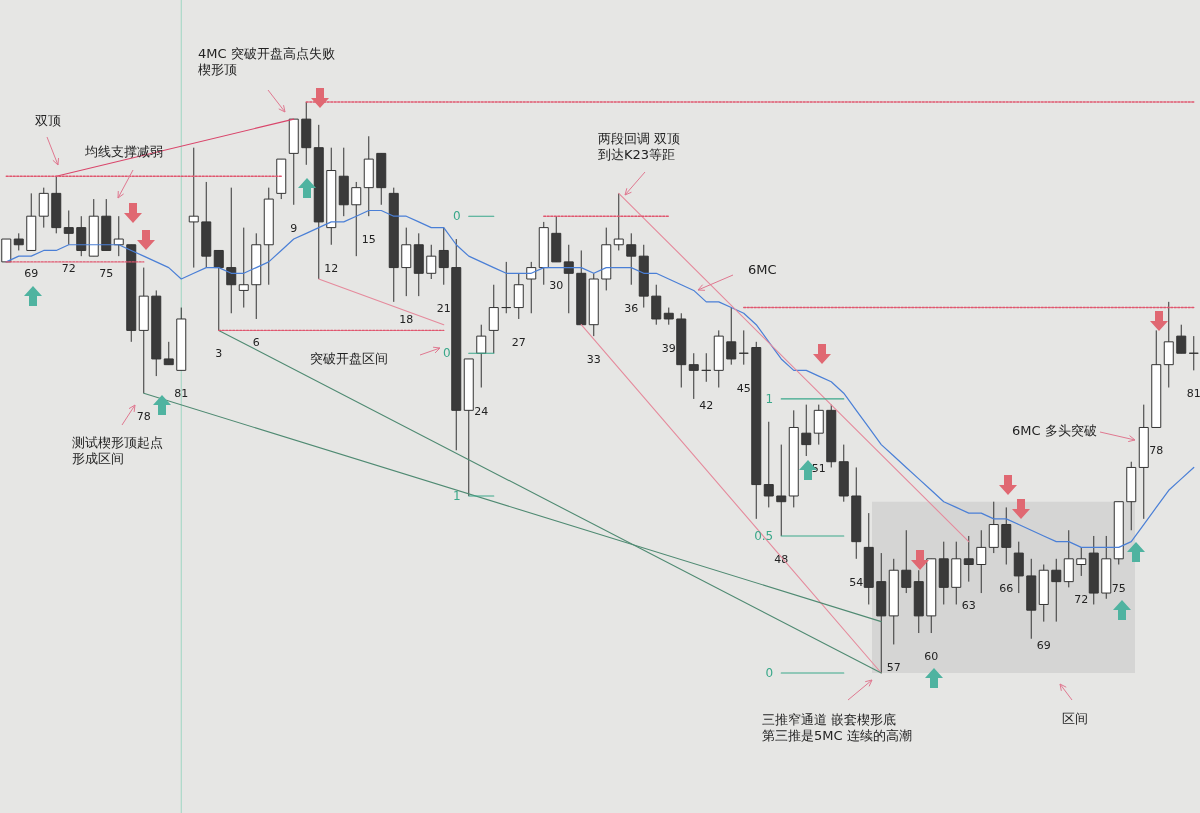 This screenshot has height=813, width=1200. Describe the element at coordinates (706, 405) in the screenshot. I see `x-tick-label: 42` at that location.